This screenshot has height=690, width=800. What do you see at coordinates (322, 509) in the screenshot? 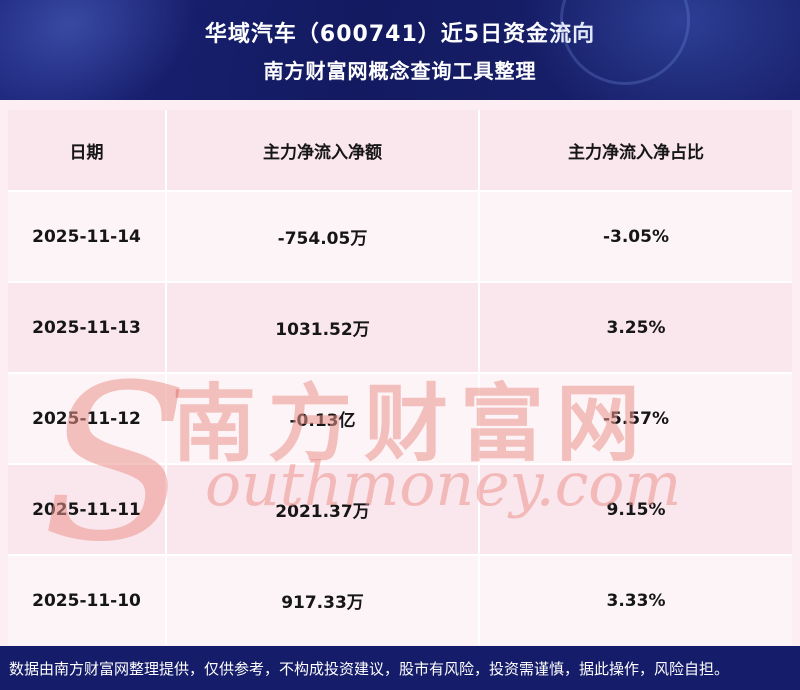
I see `cell-amount-row3: 2021.37万` at bounding box center [322, 509].